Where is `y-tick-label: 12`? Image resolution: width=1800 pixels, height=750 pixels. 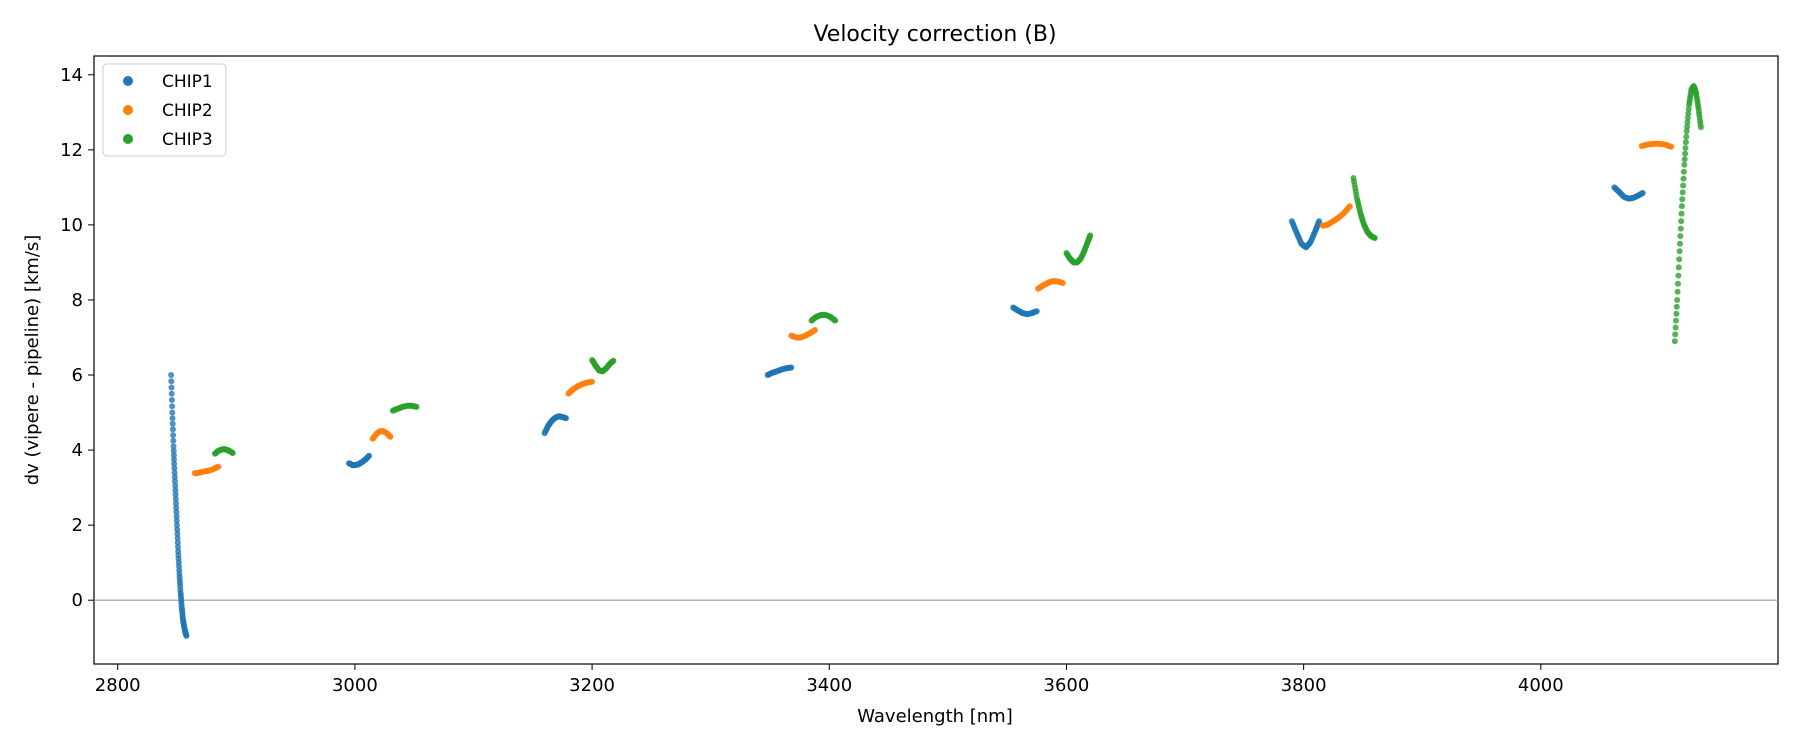 y-tick-label: 12 is located at coordinates (71, 150).